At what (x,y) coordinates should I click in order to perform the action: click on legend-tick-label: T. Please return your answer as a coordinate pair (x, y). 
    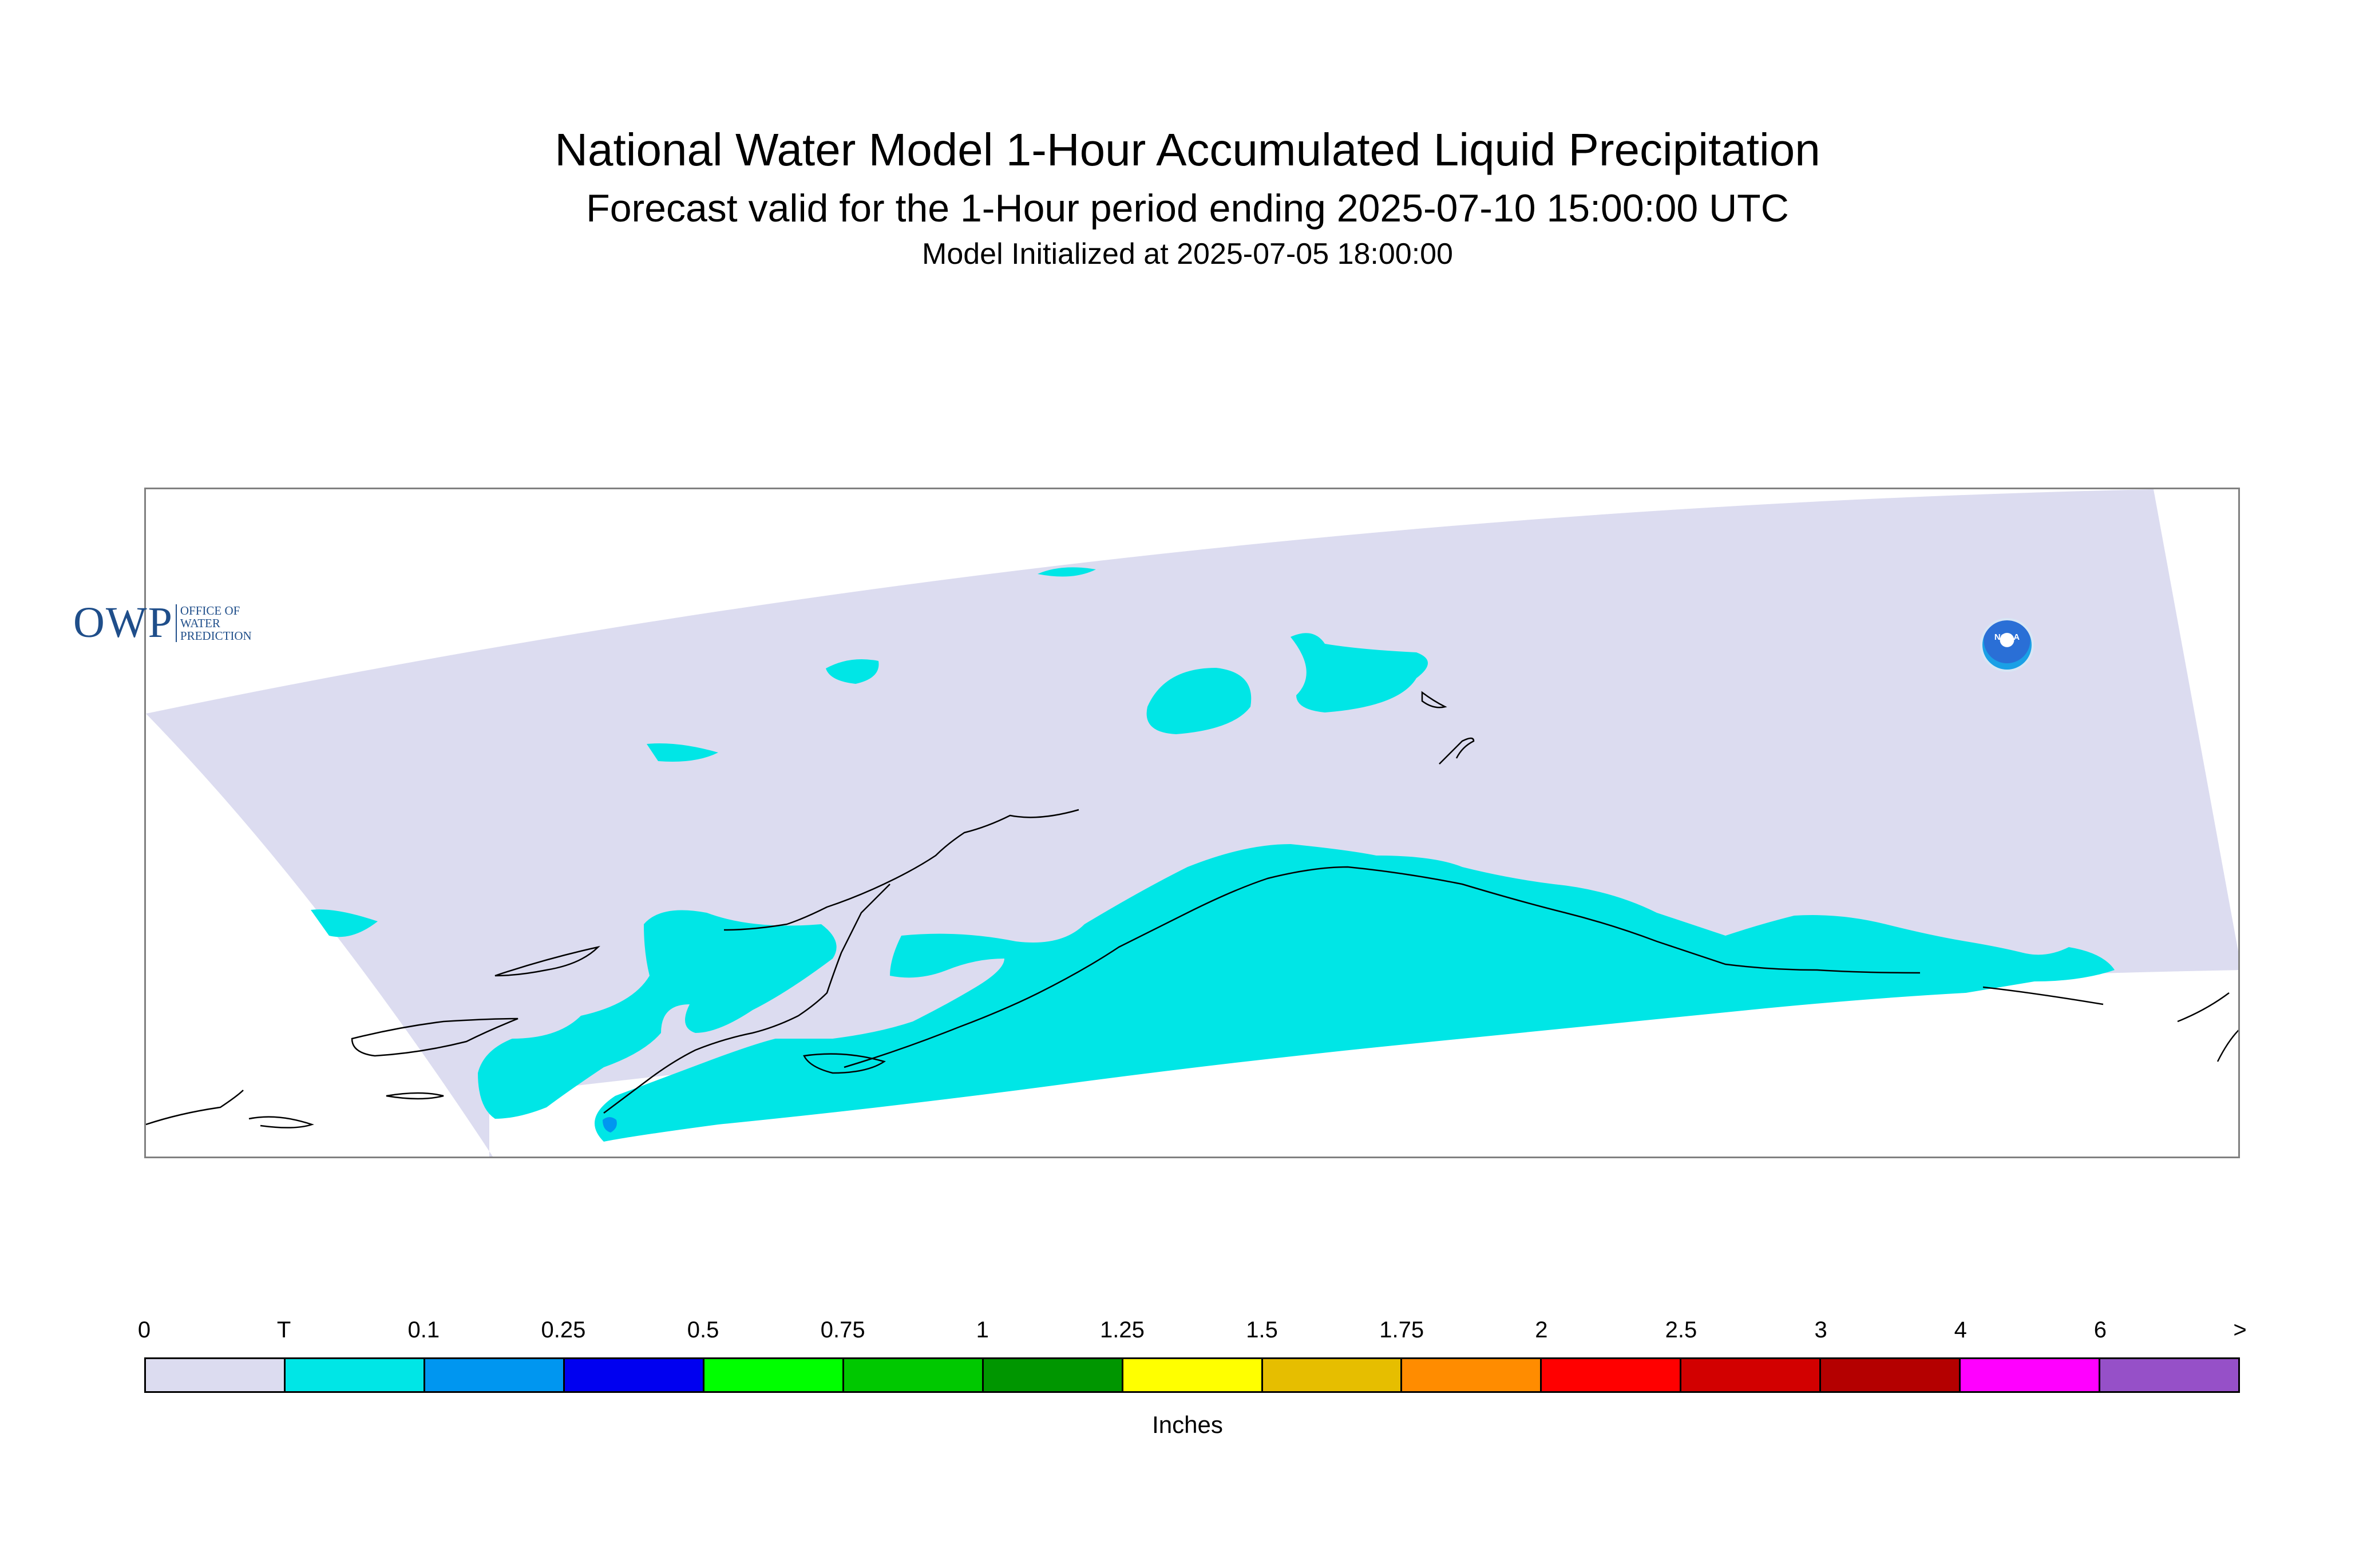
    Looking at the image, I should click on (284, 1330).